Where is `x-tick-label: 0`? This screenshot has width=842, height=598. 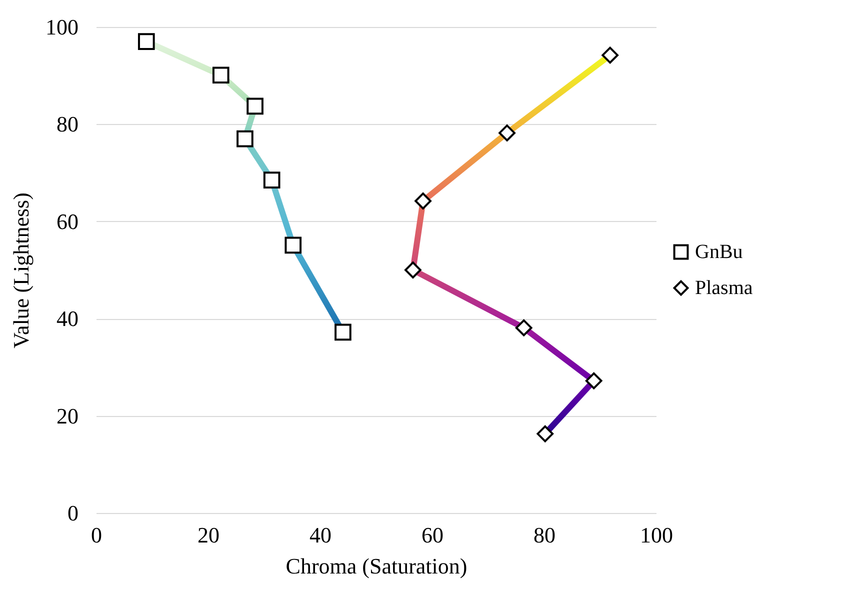
x-tick-label: 0 is located at coordinates (96, 535).